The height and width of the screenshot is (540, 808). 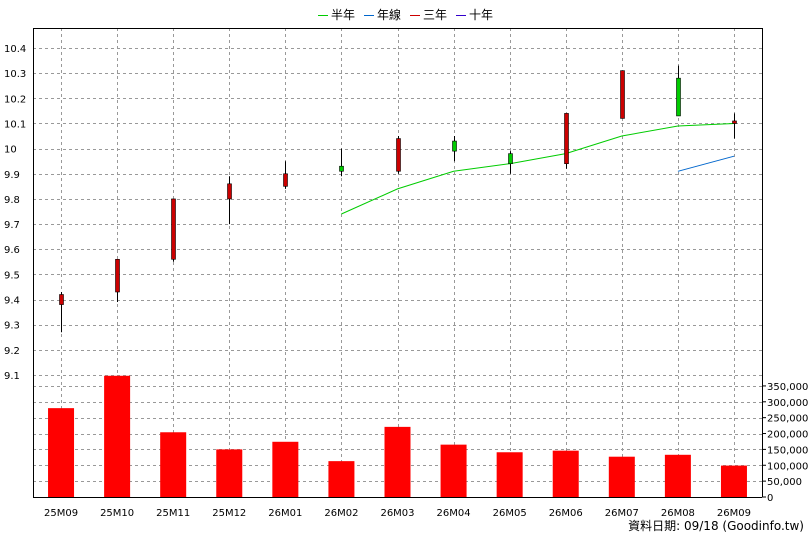 What do you see at coordinates (12, 175) in the screenshot?
I see `price-tick-label: 9.9` at bounding box center [12, 175].